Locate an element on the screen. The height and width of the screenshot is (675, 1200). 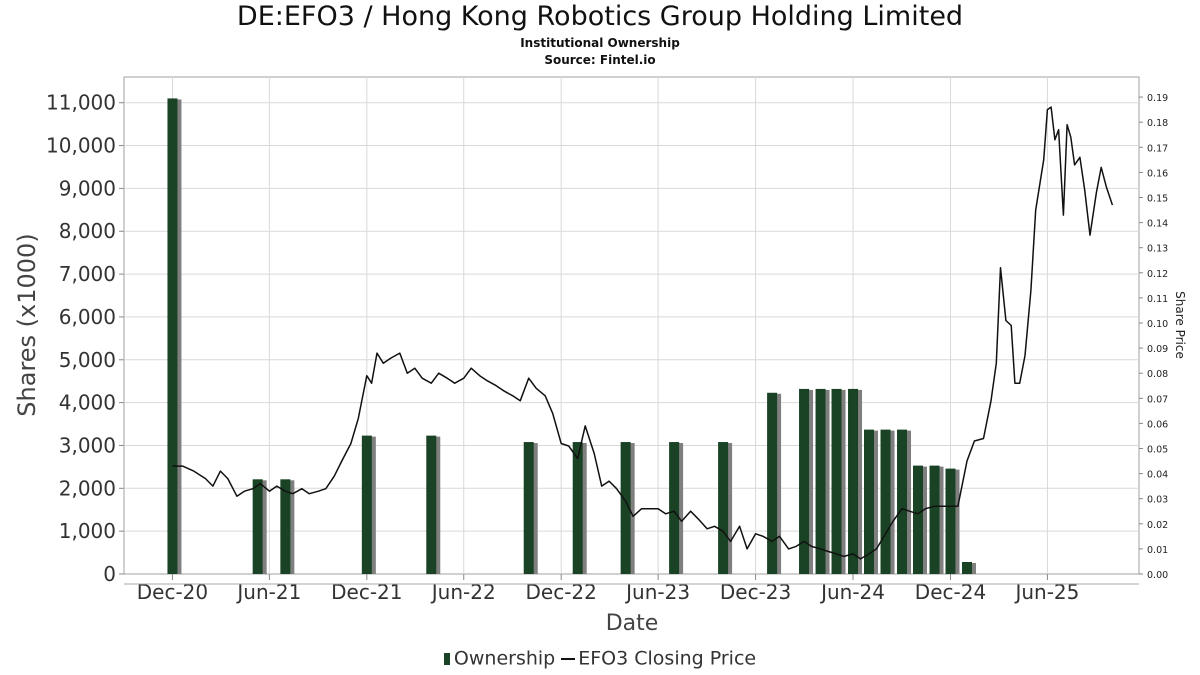
y-tick-label: 8,000 is located at coordinates (87, 231).